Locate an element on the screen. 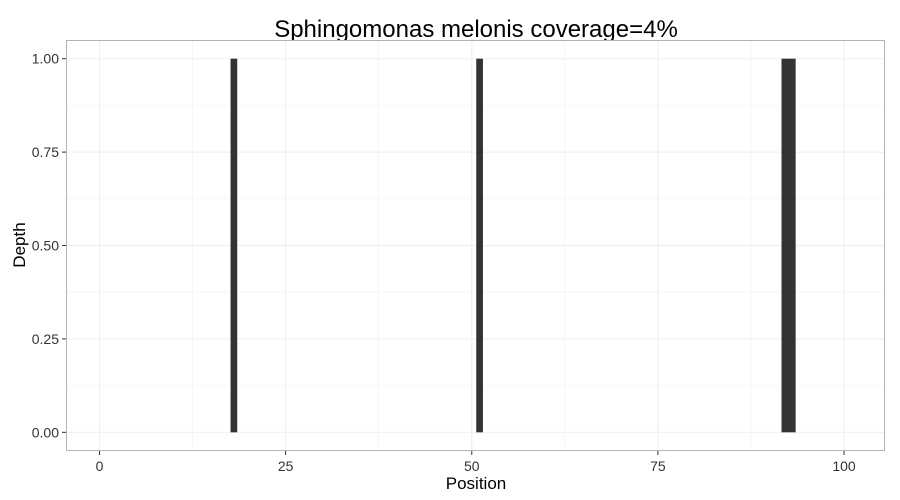 This screenshot has height=500, width=900. x-tick-label: 25 is located at coordinates (286, 466).